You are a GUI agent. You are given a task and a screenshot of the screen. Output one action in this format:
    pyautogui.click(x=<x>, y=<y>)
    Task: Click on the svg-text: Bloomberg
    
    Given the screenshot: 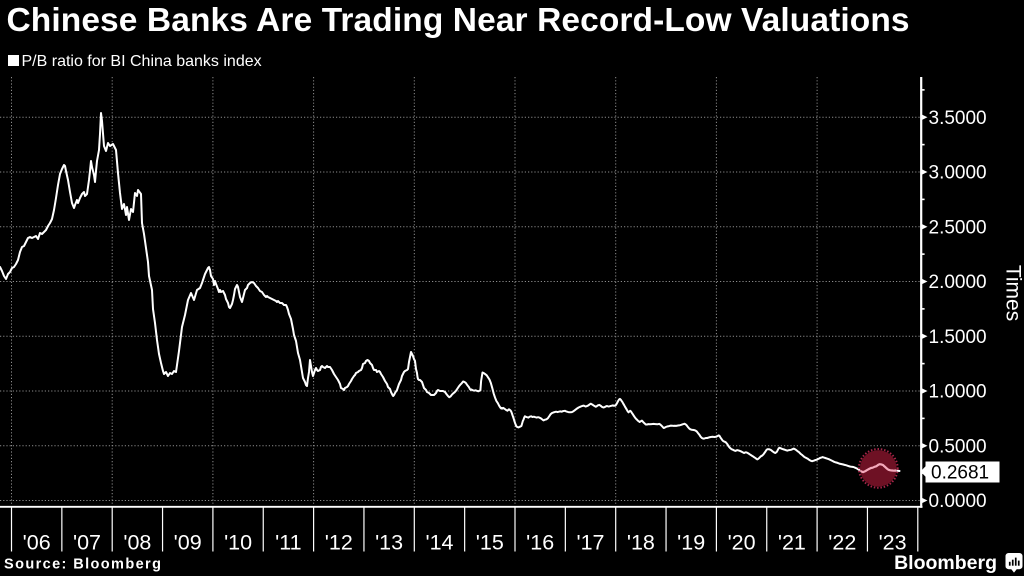 What is the action you would take?
    pyautogui.click(x=945, y=563)
    